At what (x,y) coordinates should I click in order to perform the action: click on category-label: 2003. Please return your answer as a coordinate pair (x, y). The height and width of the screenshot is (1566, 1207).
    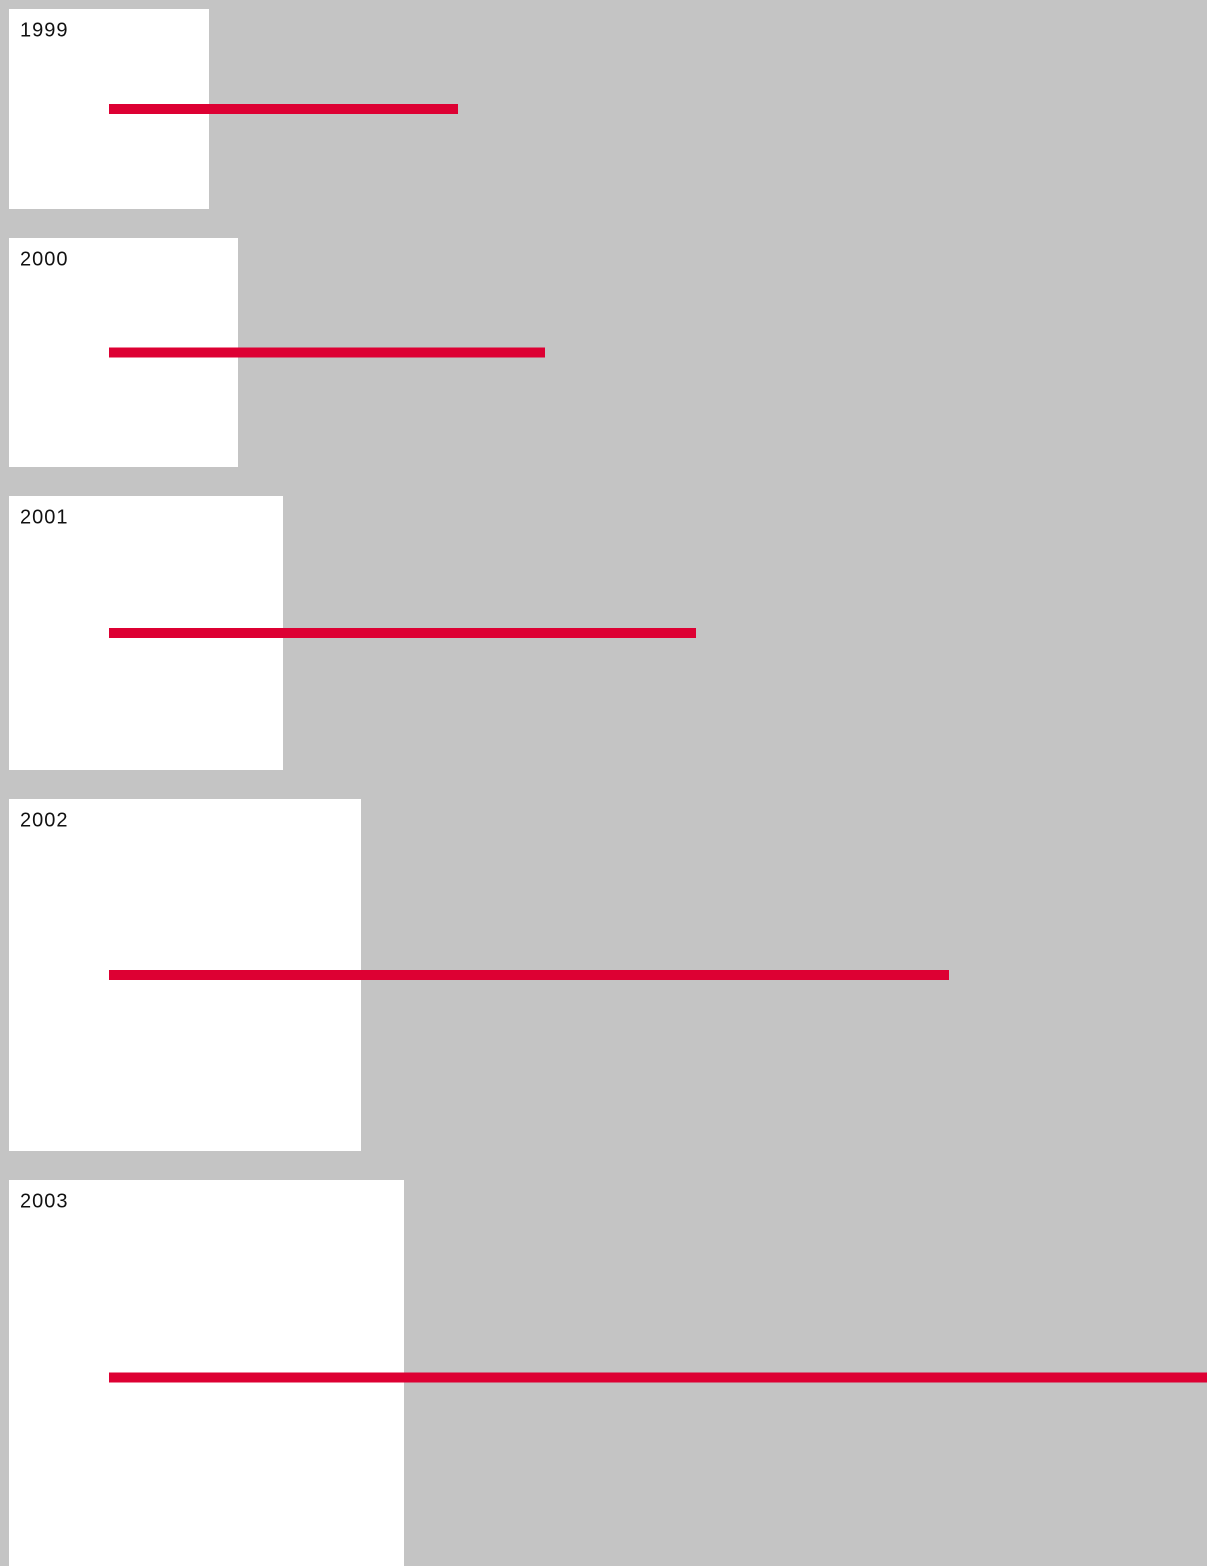
    Looking at the image, I should click on (44, 1201).